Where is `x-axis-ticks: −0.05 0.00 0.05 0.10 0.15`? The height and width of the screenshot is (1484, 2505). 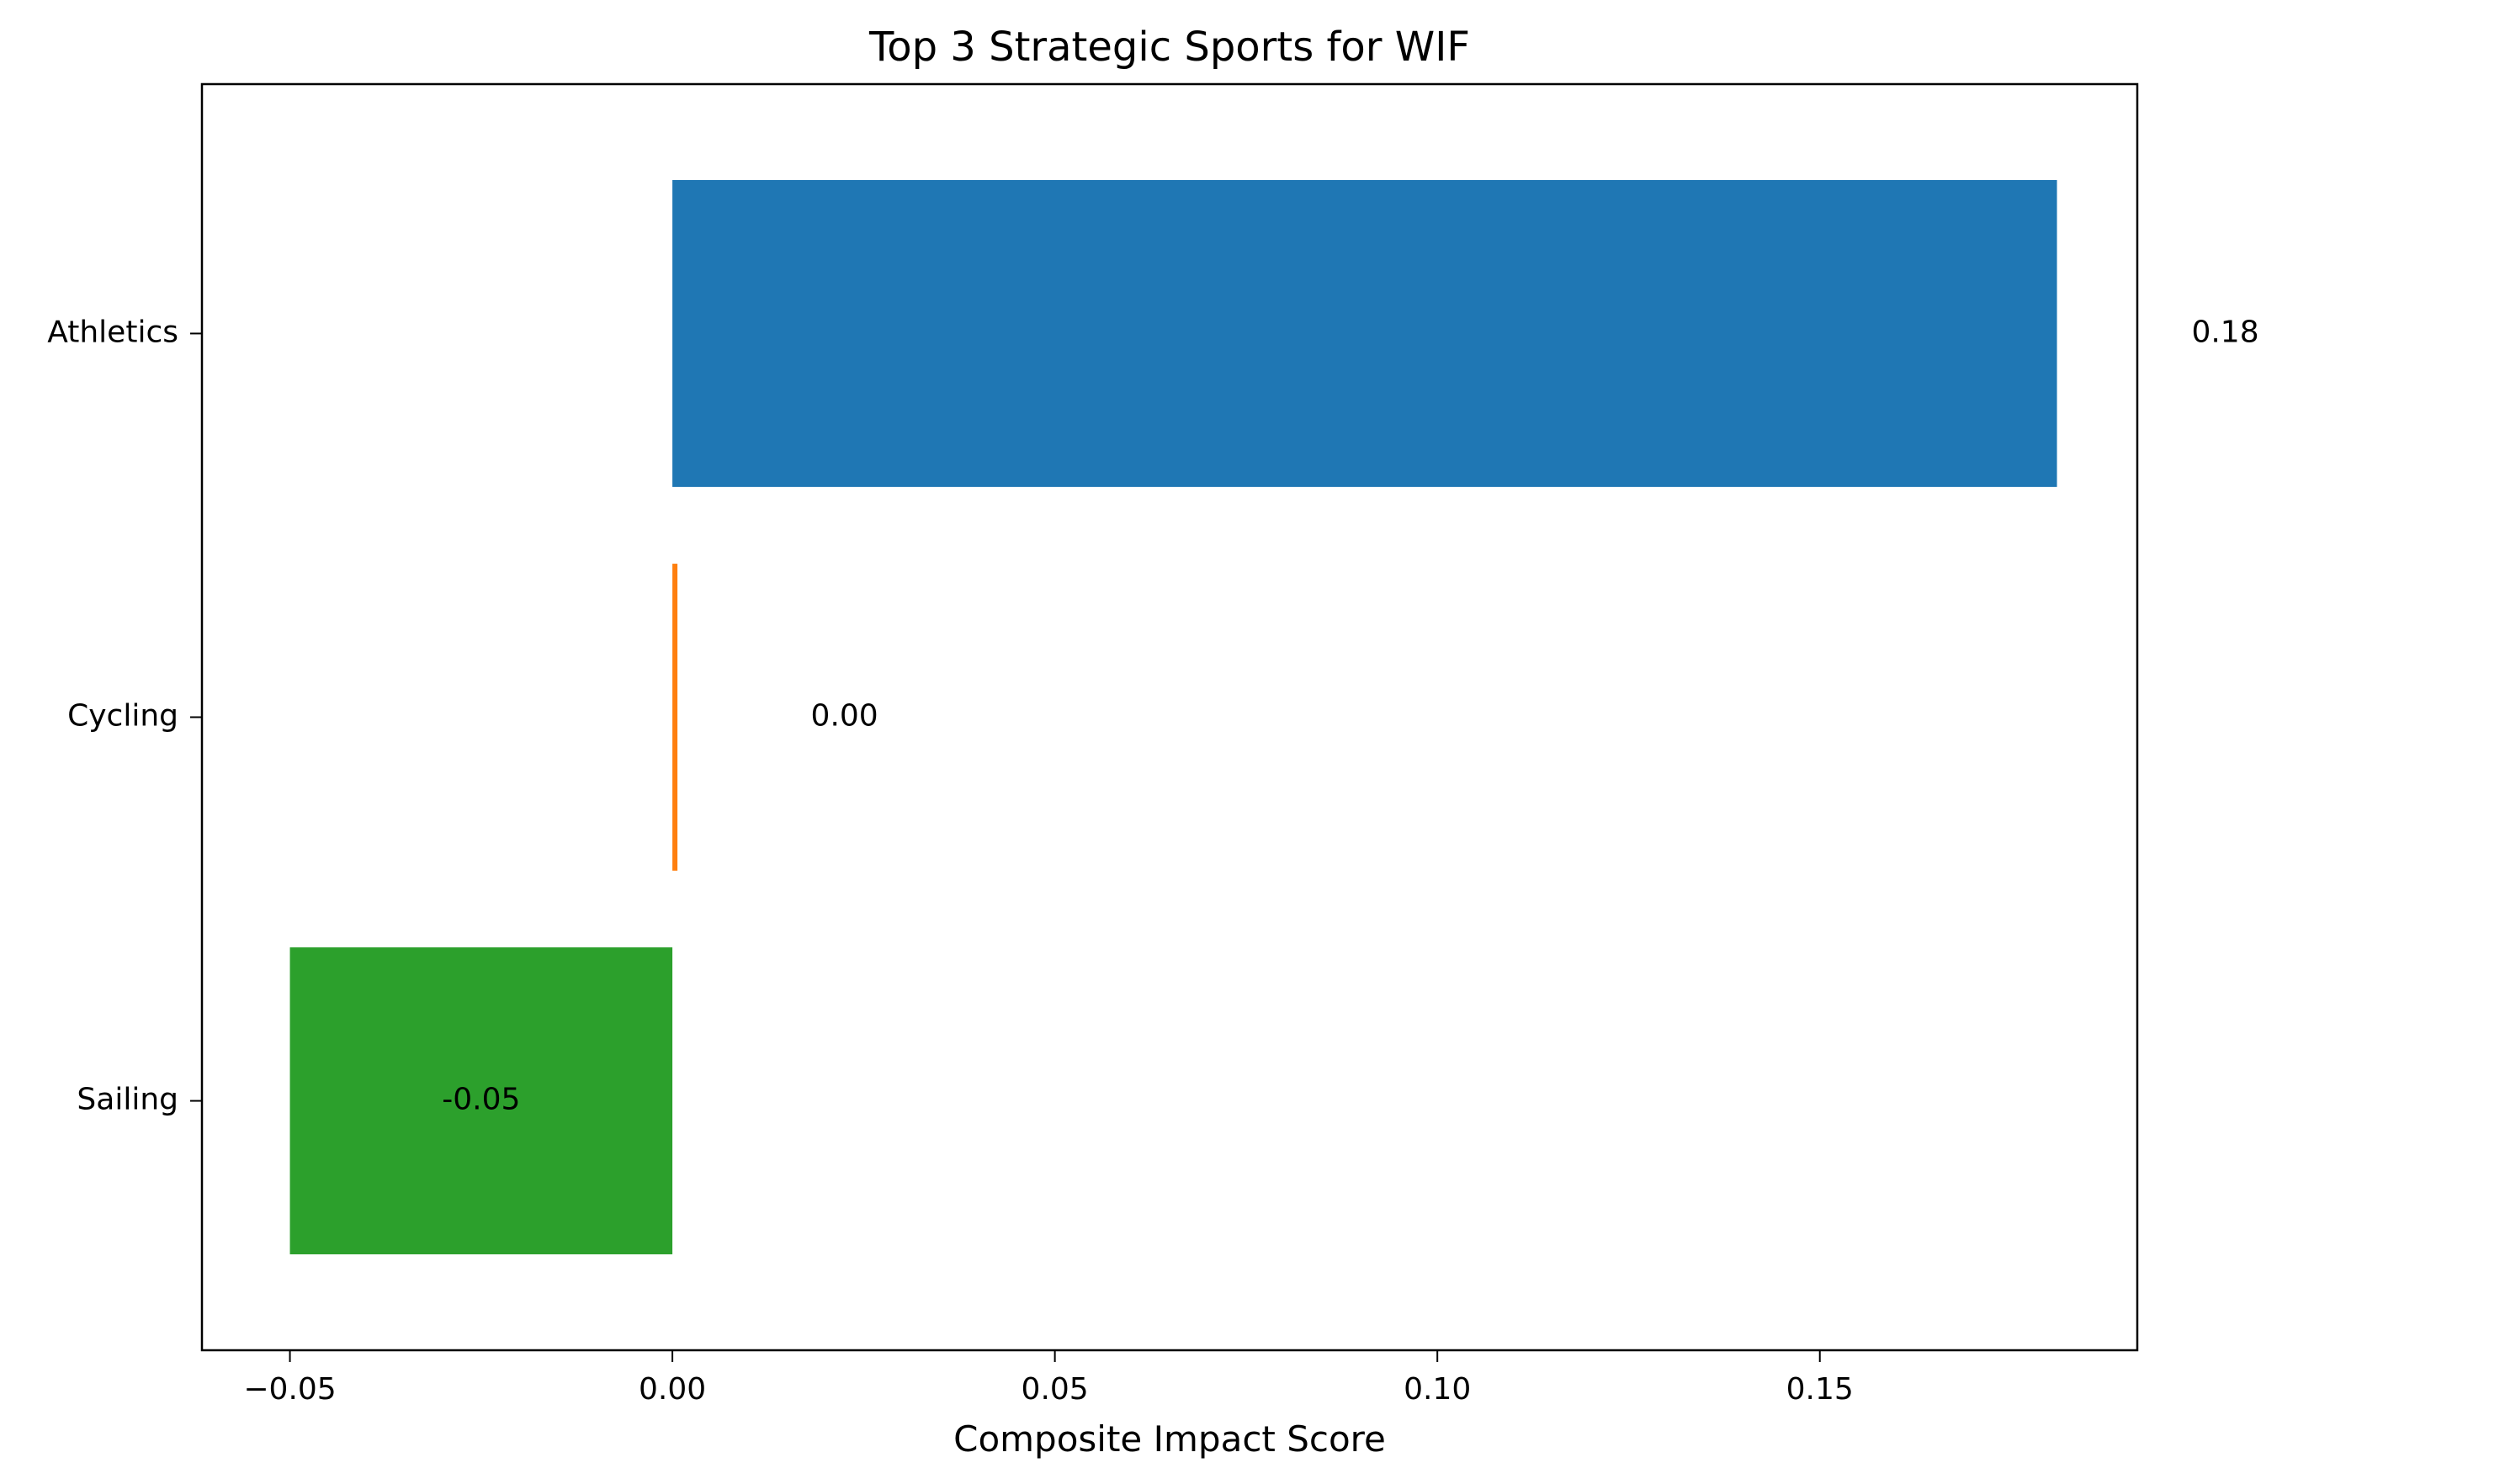
x-axis-ticks: −0.05 0.00 0.05 0.10 0.15 is located at coordinates (1049, 1378).